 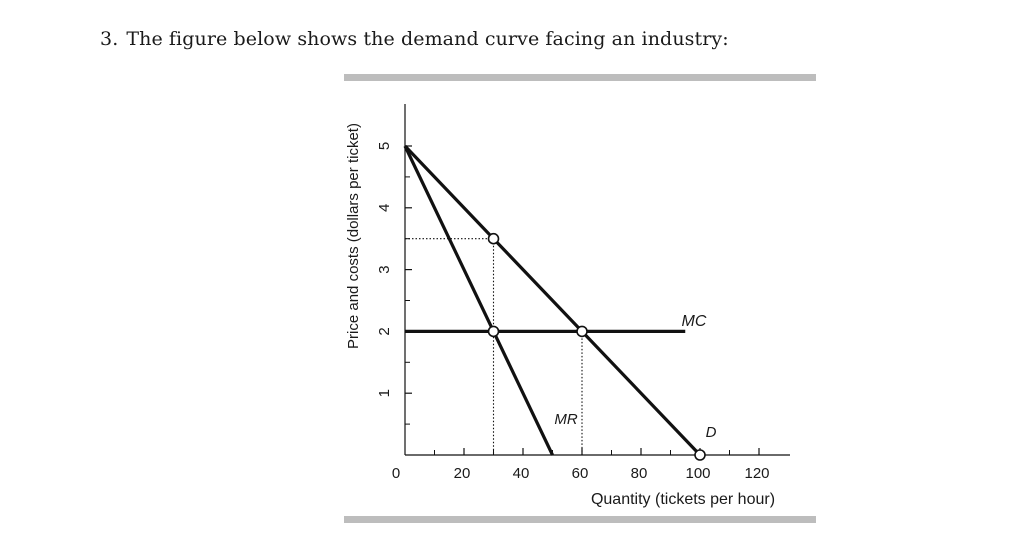 What do you see at coordinates (109, 39) in the screenshot?
I see `question-number: 3.` at bounding box center [109, 39].